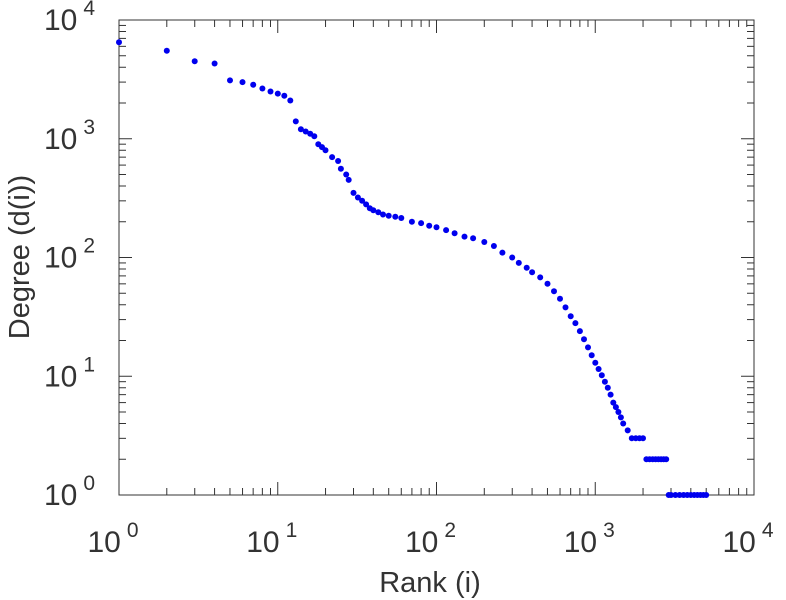  I want to click on x-tick-labels: 10 0 10 1 10 2 10 3 10 4, so click(430, 539).